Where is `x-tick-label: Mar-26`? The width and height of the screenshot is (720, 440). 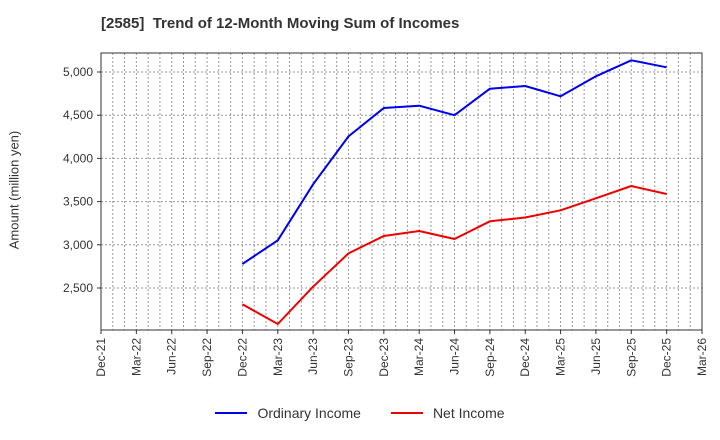 x-tick-label: Mar-26 is located at coordinates (702, 357).